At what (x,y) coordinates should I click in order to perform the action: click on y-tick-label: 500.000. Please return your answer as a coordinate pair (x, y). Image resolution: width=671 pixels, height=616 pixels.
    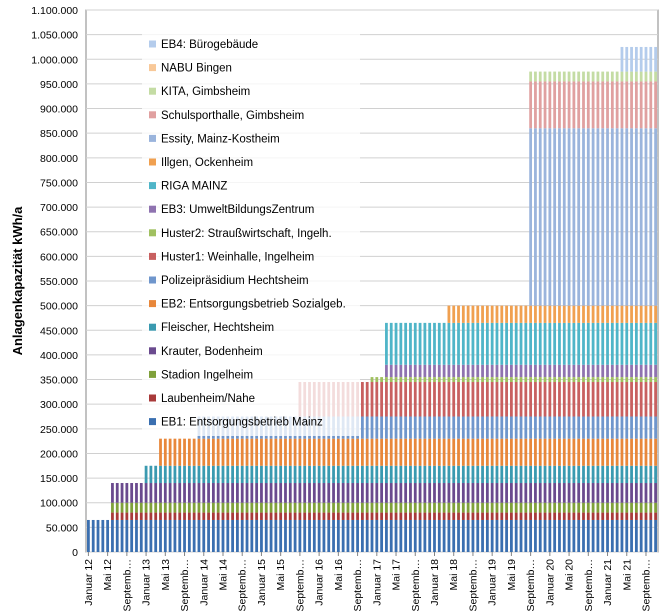
    Looking at the image, I should click on (59, 307).